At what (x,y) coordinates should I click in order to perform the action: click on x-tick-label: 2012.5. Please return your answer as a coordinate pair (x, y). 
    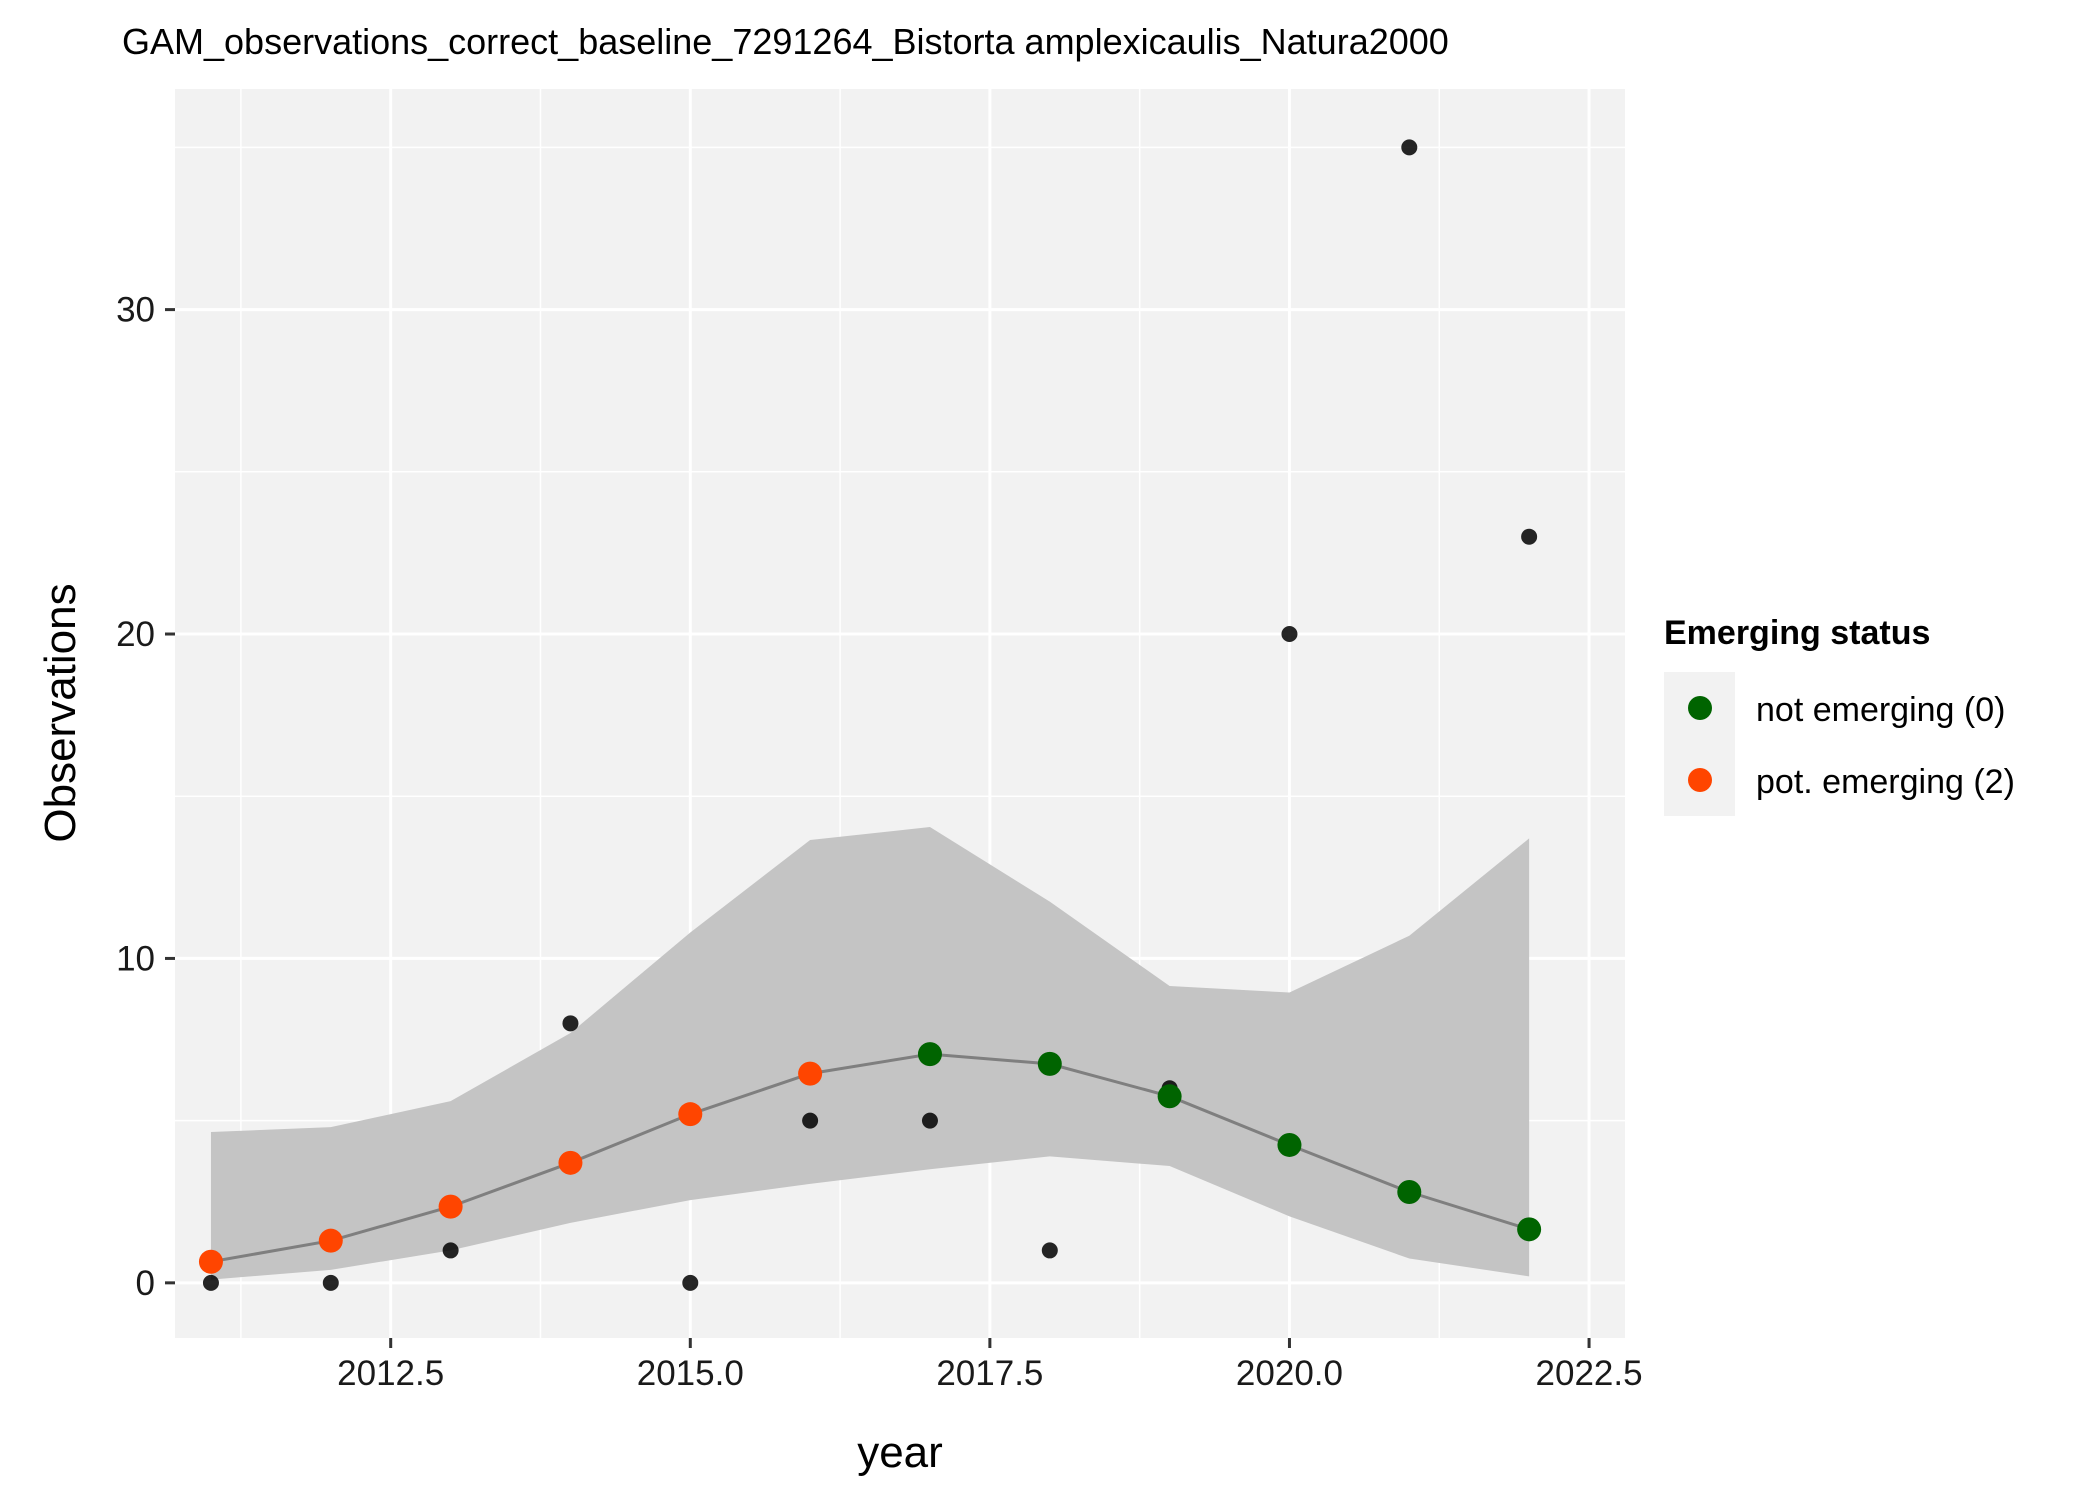
    Looking at the image, I should click on (390, 1373).